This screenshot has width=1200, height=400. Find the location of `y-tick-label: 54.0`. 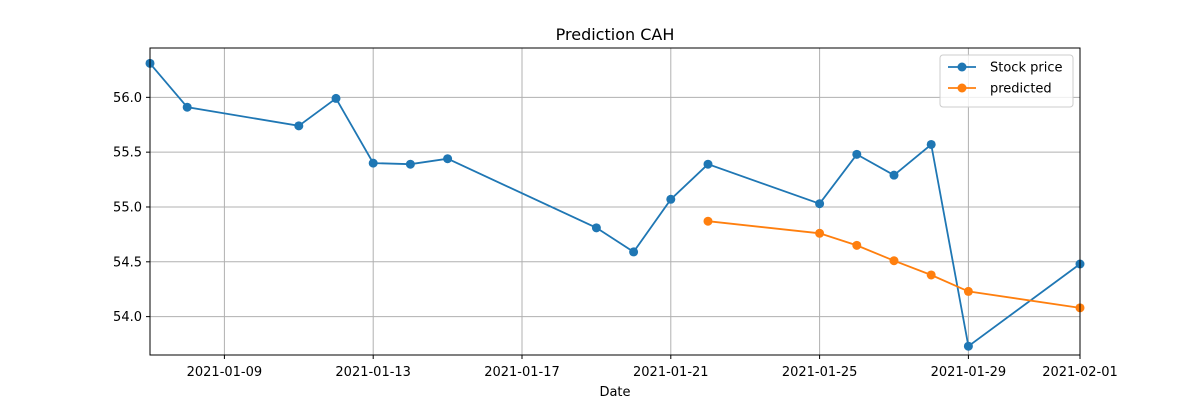

y-tick-label: 54.0 is located at coordinates (127, 317).